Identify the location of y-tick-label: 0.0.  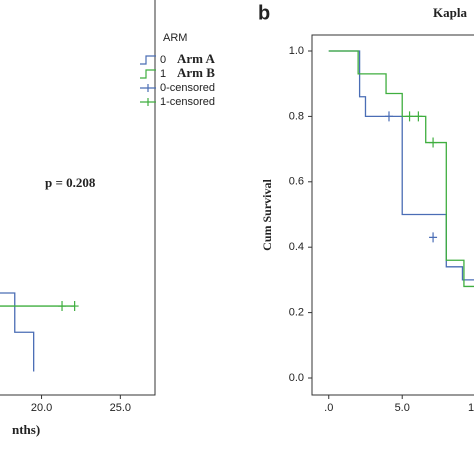
(296, 378).